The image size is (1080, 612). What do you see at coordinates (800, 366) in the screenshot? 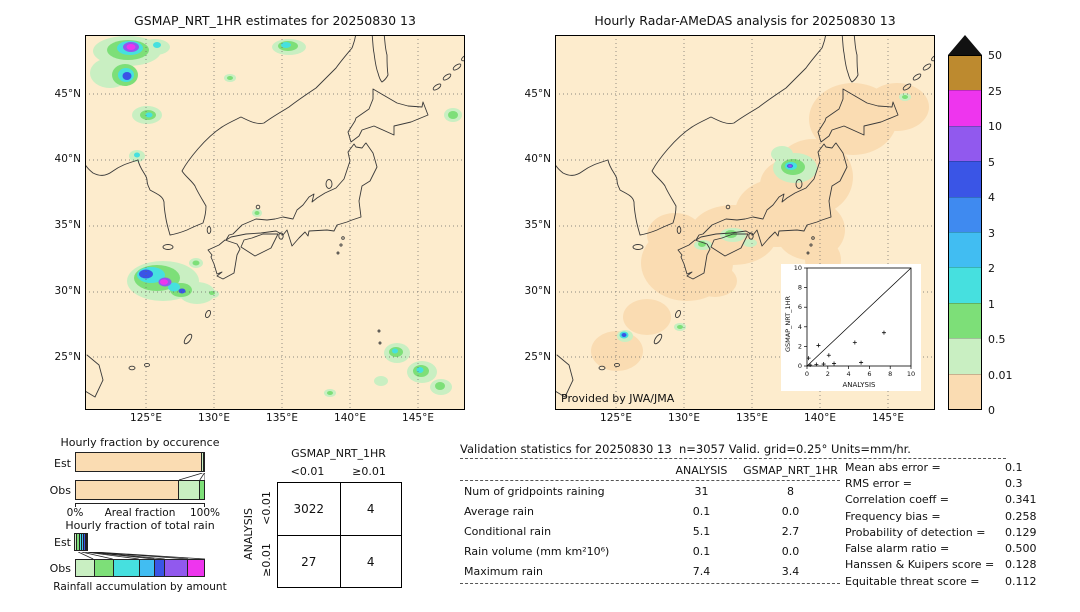
I see `svg-text: 0` at bounding box center [800, 366].